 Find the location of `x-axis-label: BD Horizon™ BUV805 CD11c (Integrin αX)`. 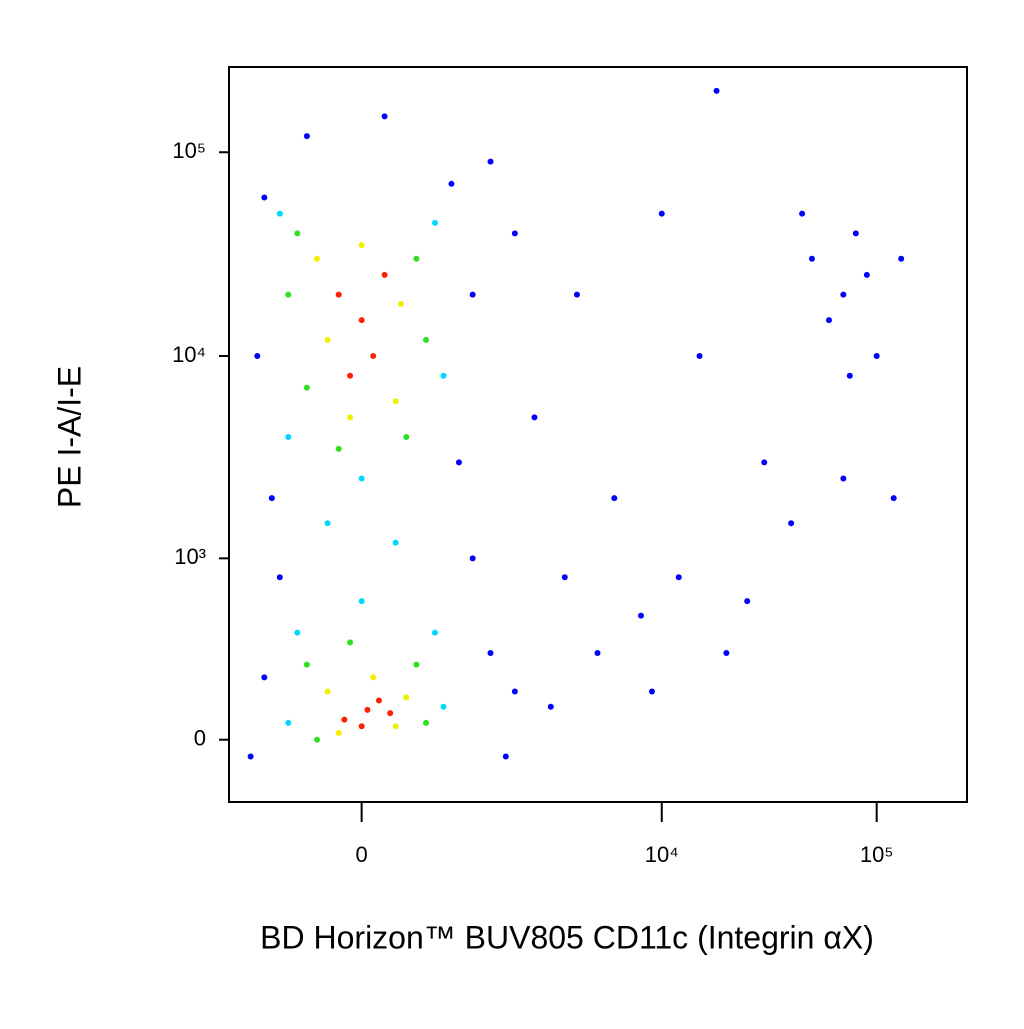

x-axis-label: BD Horizon™ BUV805 CD11c (Integrin αX) is located at coordinates (567, 937).